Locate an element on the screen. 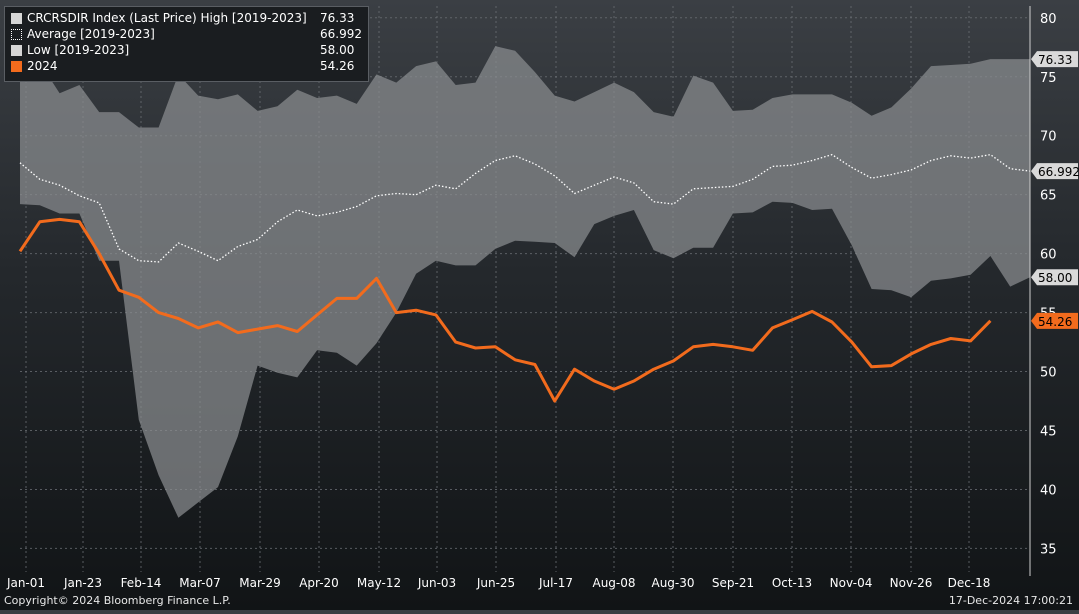  x-tick-label: Jun-25 is located at coordinates (495, 583).